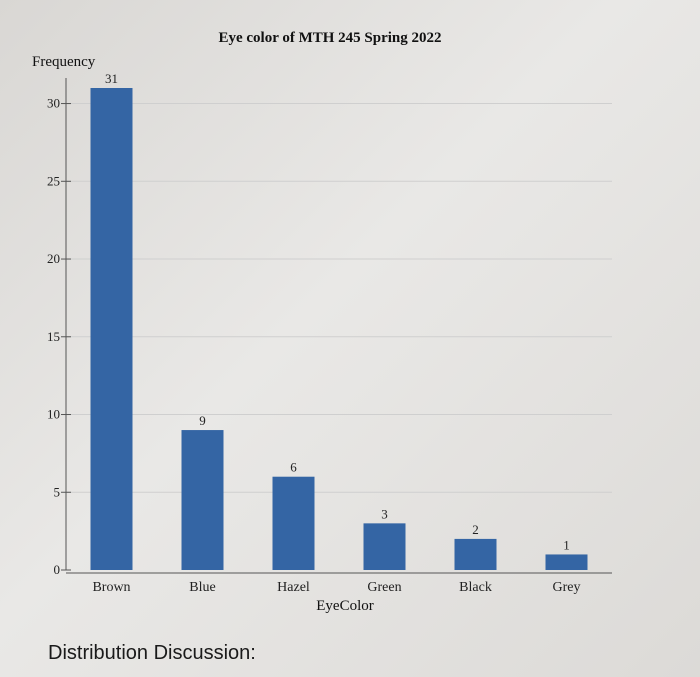  I want to click on data-label: 9, so click(202, 420).